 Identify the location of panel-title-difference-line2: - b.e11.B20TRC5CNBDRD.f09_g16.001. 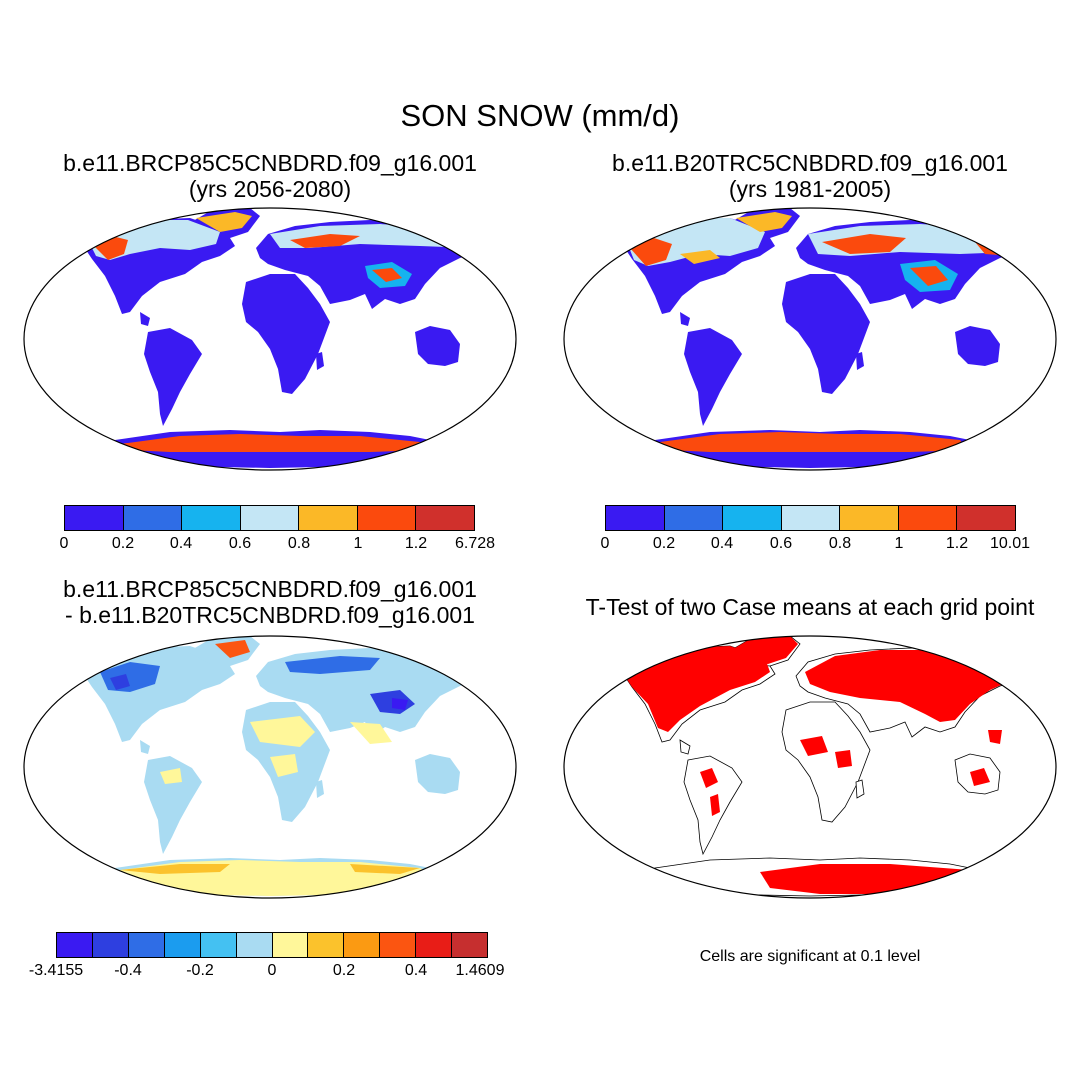
(270, 615).